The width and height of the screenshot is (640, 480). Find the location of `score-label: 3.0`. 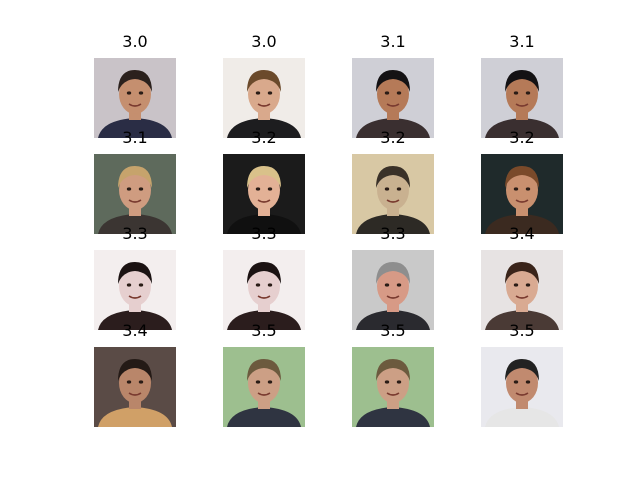

score-label: 3.0 is located at coordinates (264, 41).